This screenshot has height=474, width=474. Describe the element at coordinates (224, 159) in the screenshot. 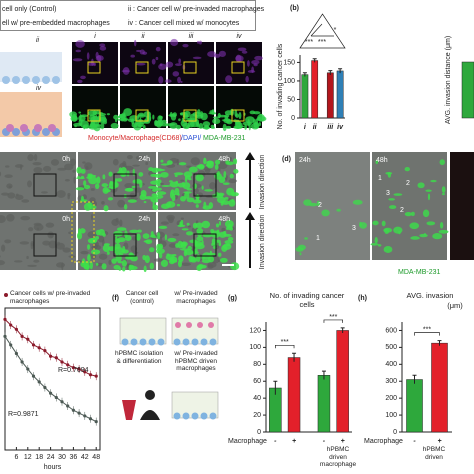

I see `time-label: 48h` at that location.